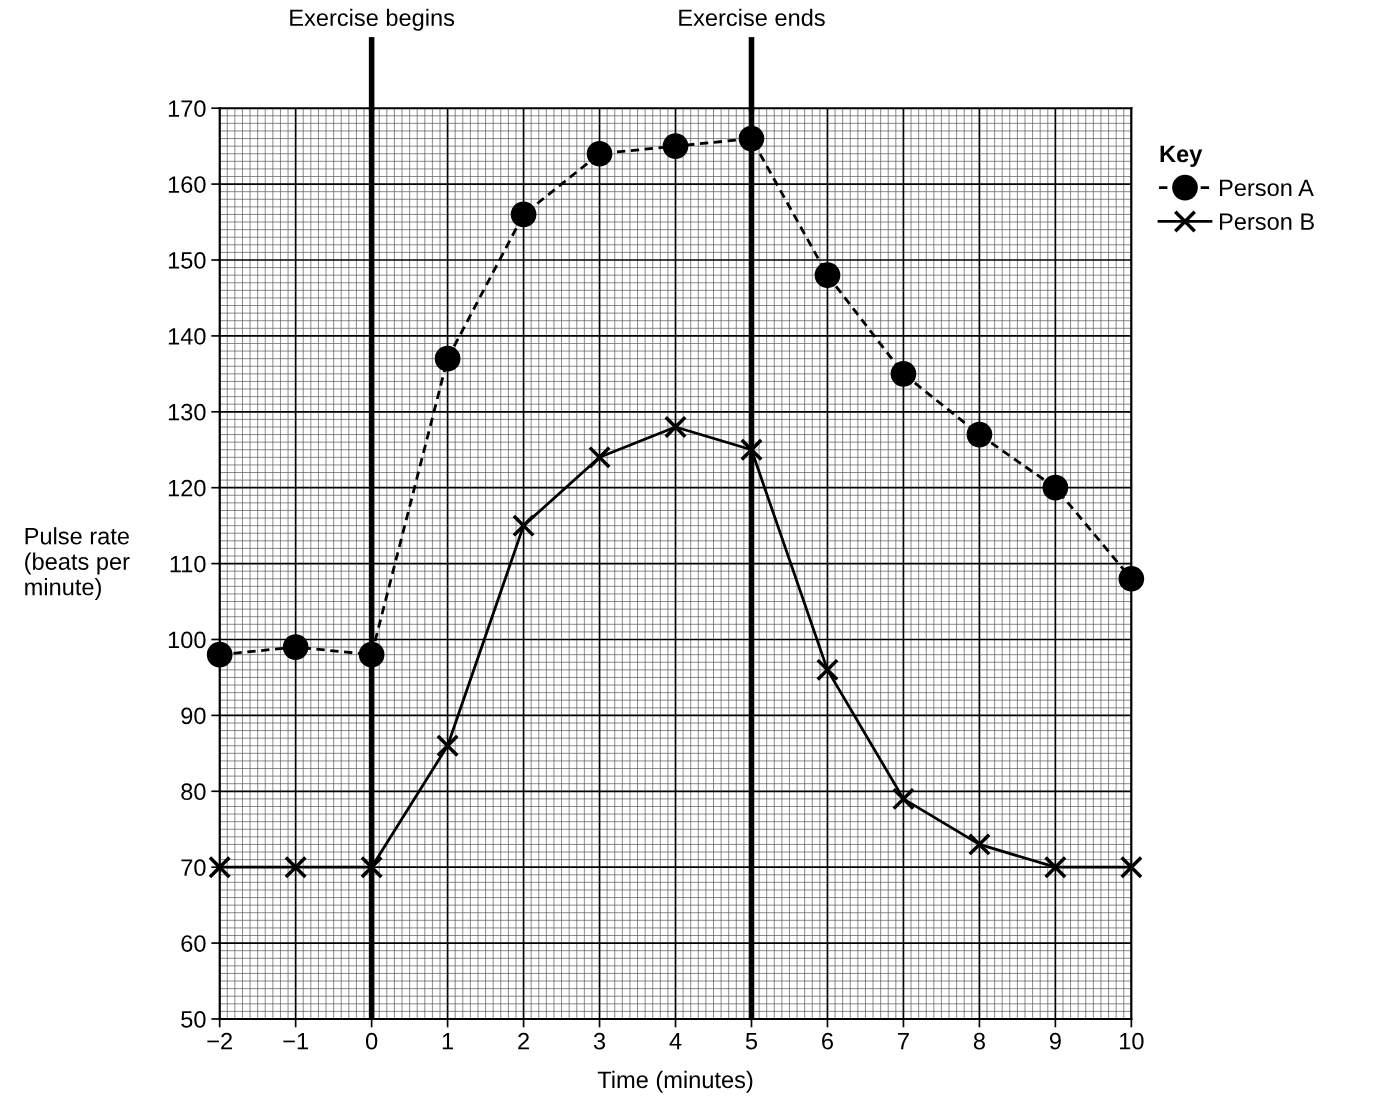  I want to click on legend-label: Person A, so click(1266, 188).